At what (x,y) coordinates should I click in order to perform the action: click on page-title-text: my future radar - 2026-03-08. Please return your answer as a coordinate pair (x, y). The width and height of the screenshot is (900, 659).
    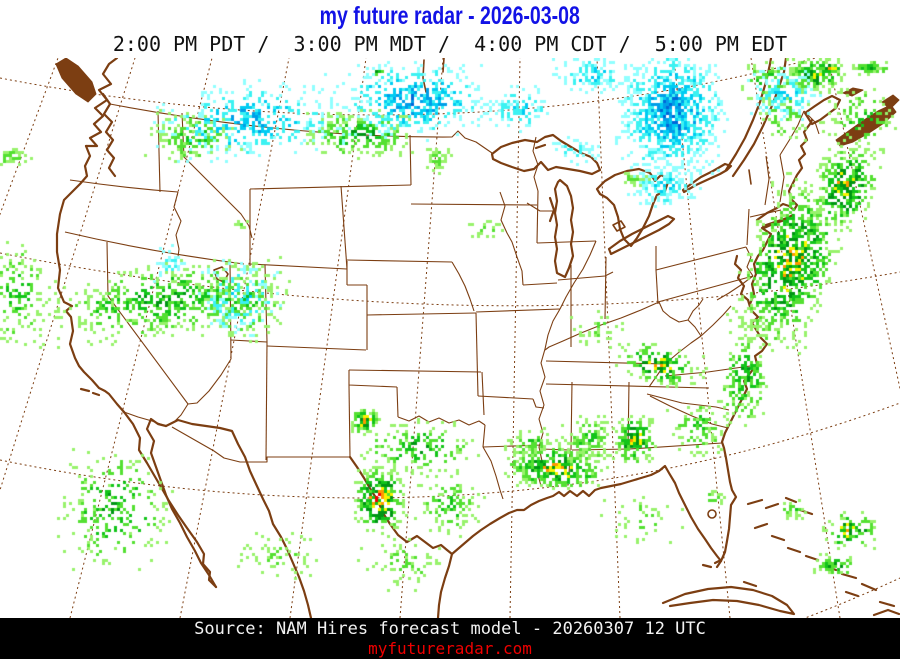
    Looking at the image, I should click on (450, 16).